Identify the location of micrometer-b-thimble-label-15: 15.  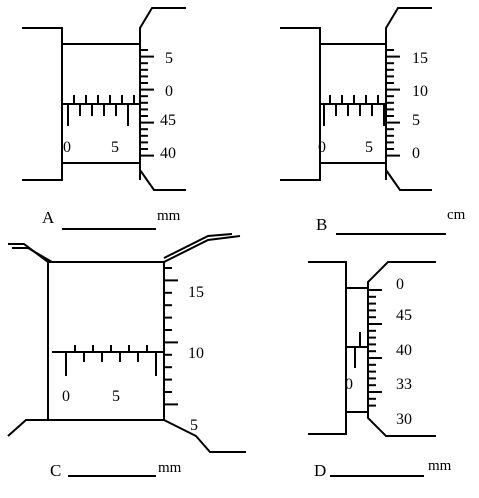
(420, 58).